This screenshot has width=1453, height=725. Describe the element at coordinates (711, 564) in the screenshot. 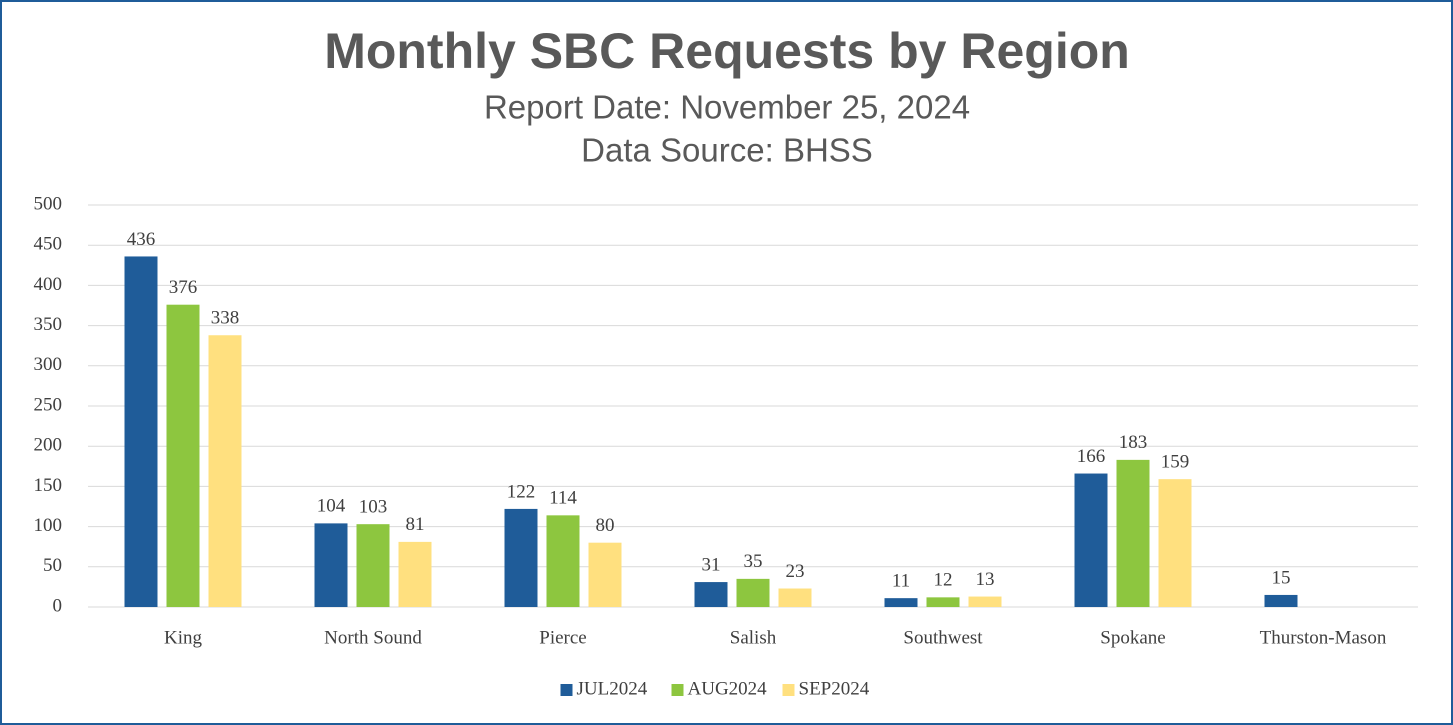

I see `data-label: 31` at that location.